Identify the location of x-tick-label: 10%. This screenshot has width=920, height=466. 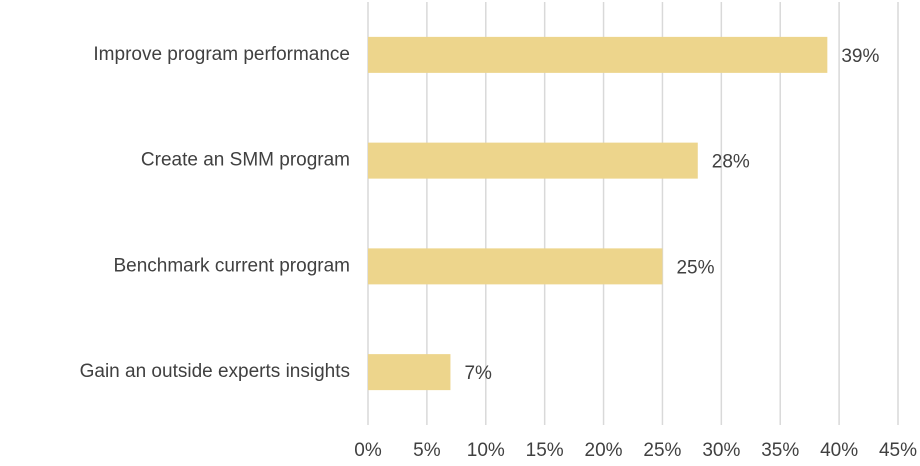
(486, 450).